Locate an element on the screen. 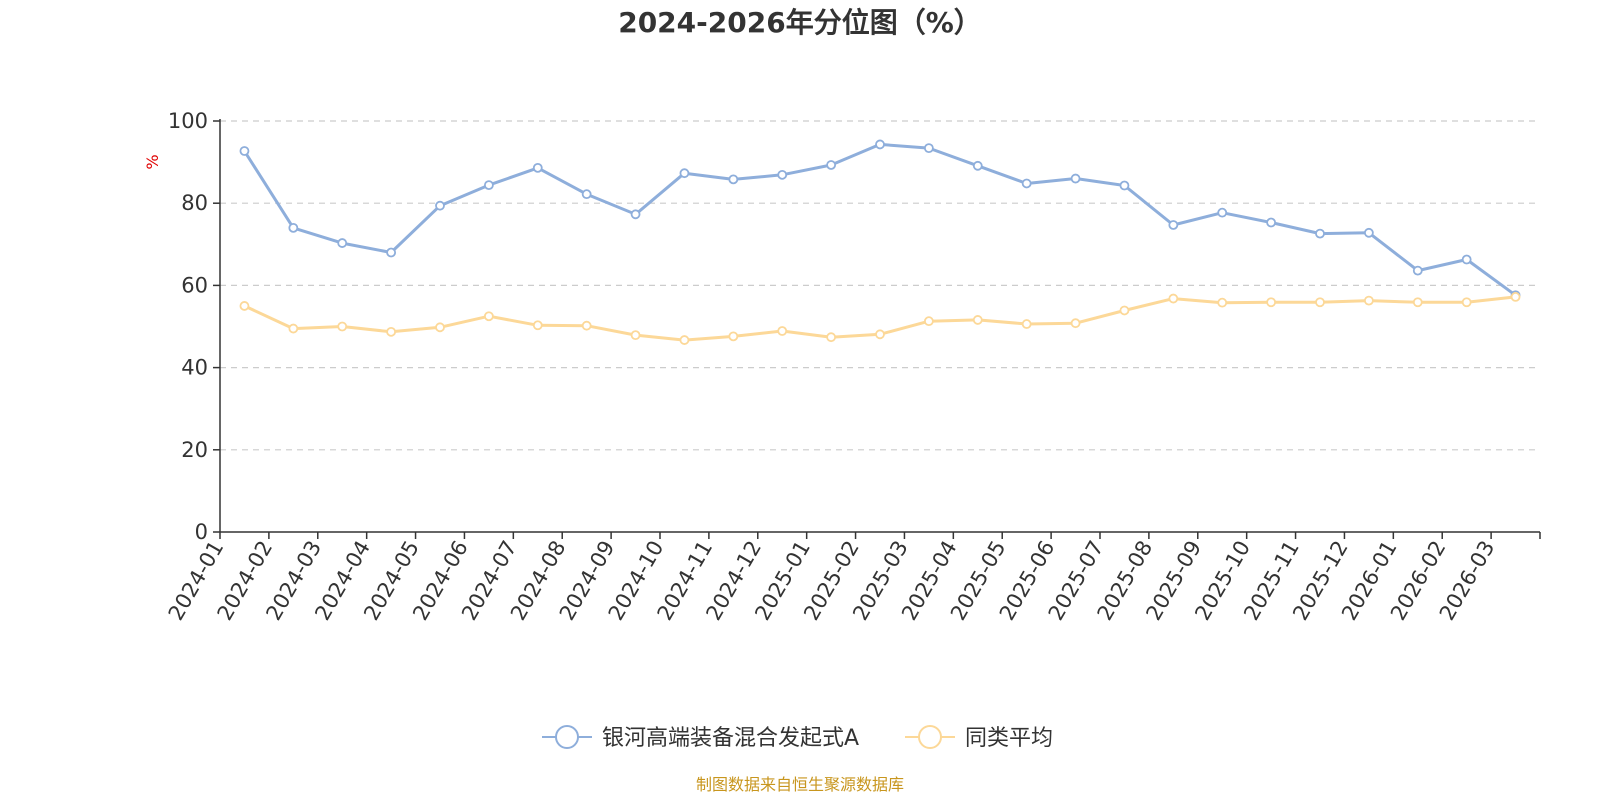 Image resolution: width=1600 pixels, height=800 pixels. legend-label: 同类平均 is located at coordinates (1009, 738).